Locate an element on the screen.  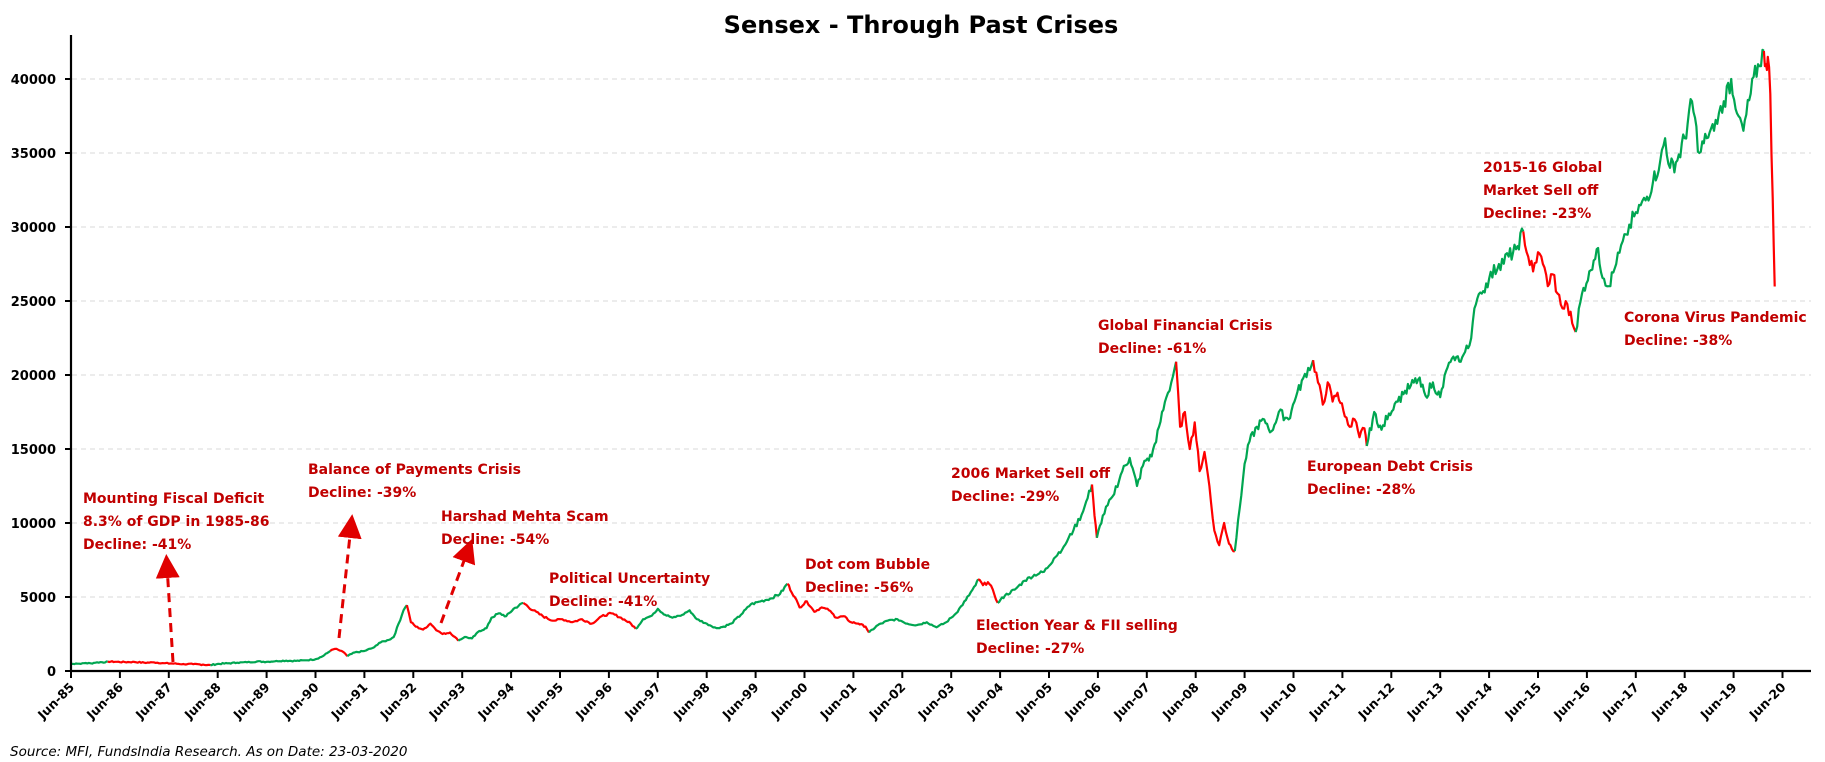
x-tick-label: Jun-86 is located at coordinates (104, 700).